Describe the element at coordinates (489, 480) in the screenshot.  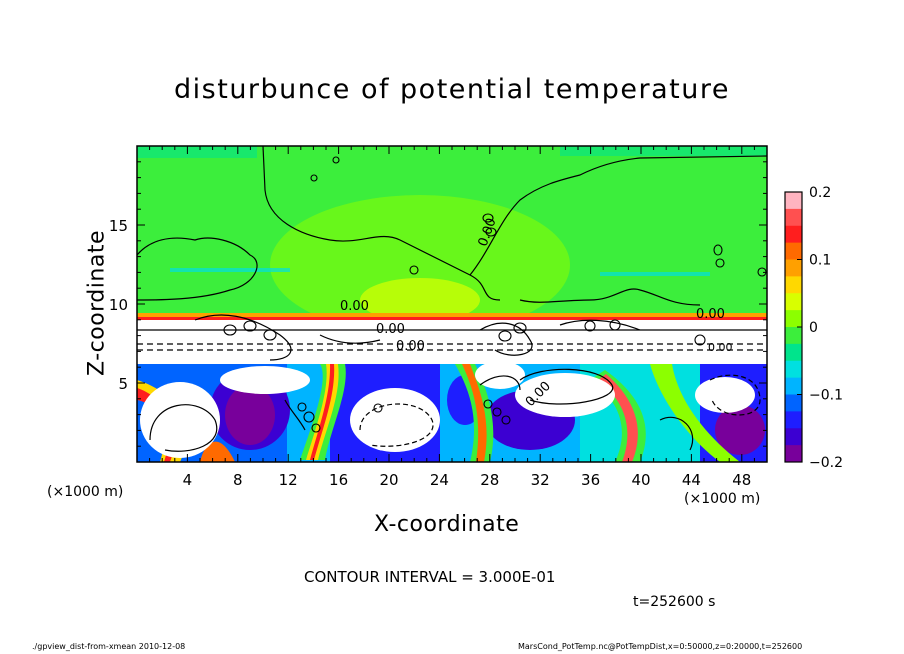
I see `x-tick-label: 28` at that location.